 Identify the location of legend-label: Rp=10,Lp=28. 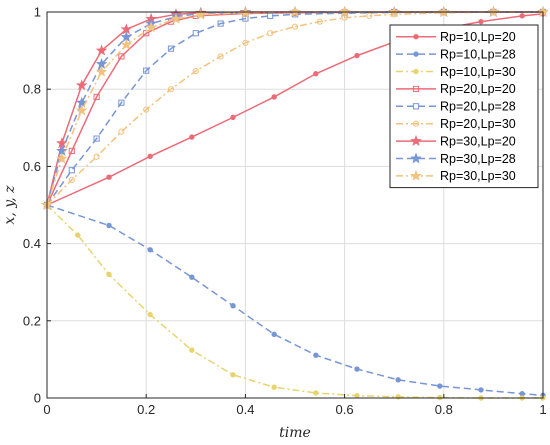
(478, 54).